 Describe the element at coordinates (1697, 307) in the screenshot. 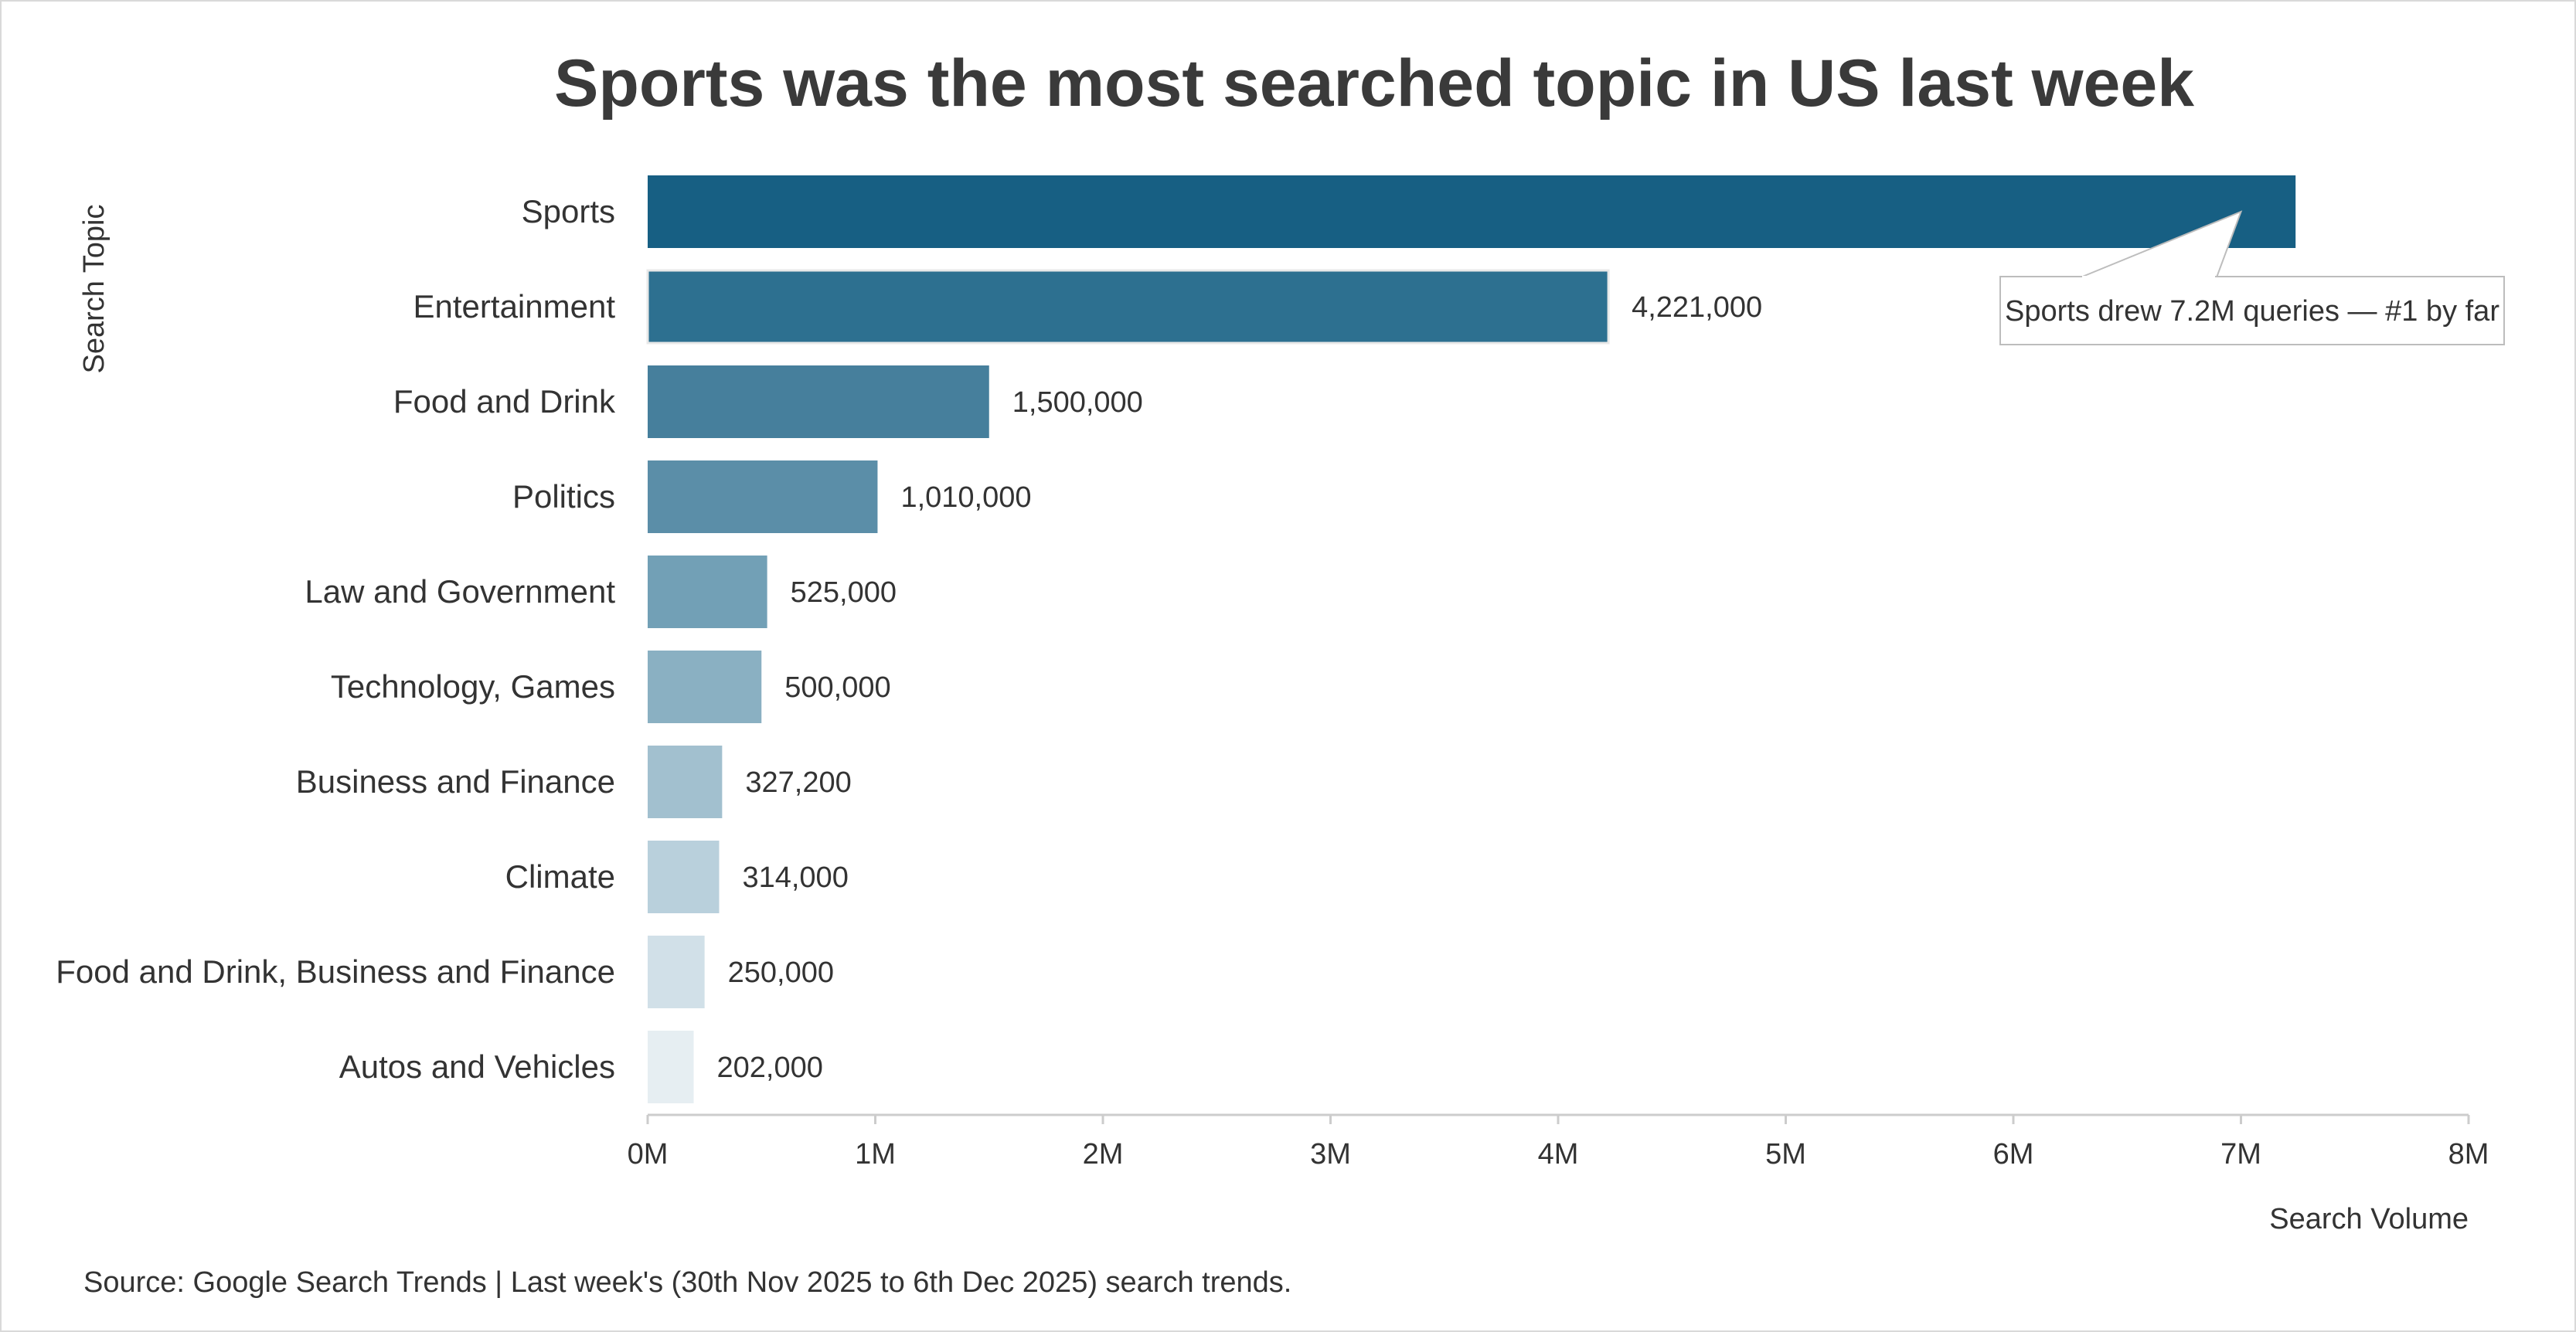

I see `data-label: 4,221,000` at that location.